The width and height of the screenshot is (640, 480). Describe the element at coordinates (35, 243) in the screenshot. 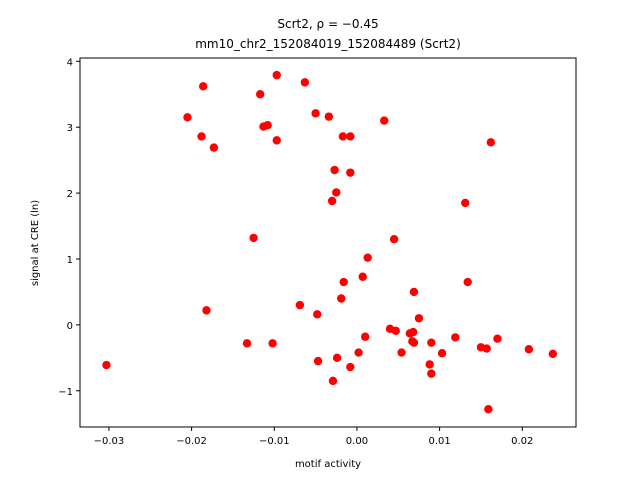

I see `y-axis-label: signal at CRE (ln)` at that location.